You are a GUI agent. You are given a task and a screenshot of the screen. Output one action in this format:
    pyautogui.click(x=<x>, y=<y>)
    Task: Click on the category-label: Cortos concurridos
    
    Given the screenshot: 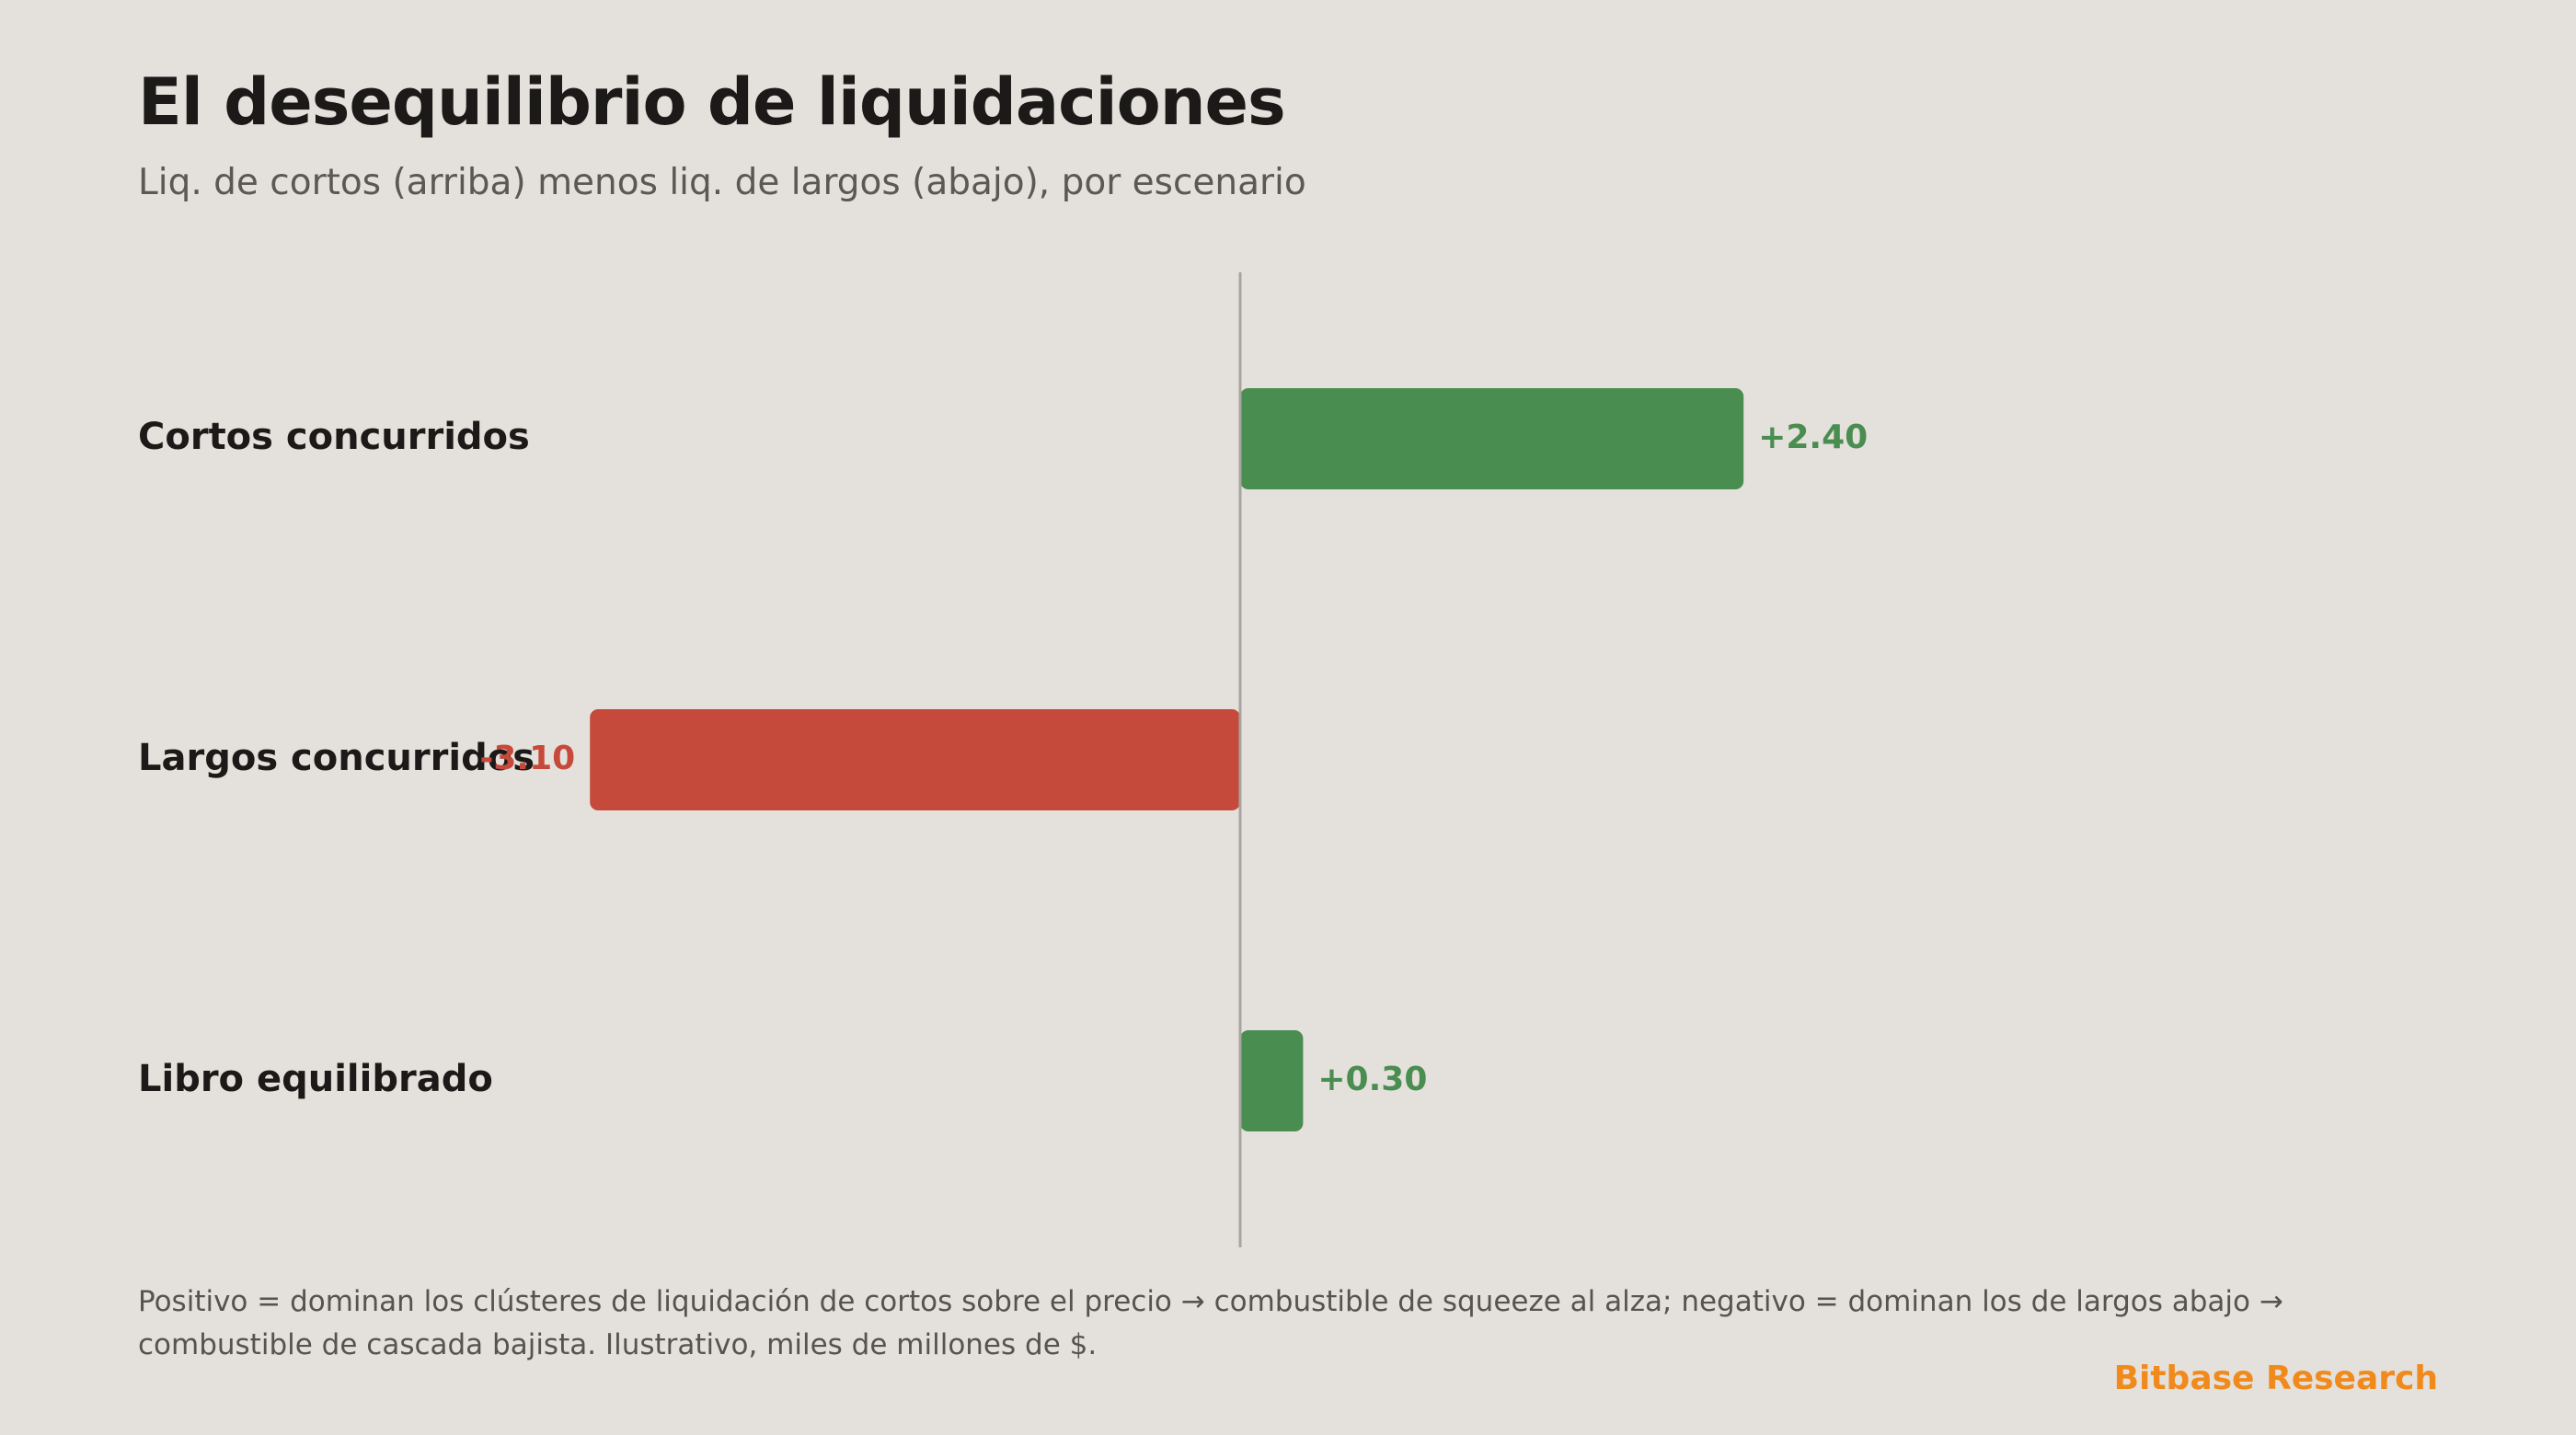 What is the action you would take?
    pyautogui.click(x=334, y=437)
    